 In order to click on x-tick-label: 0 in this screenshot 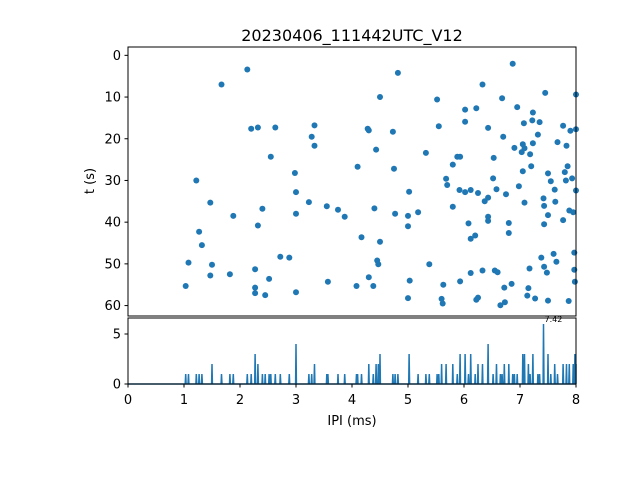, I will do `click(128, 400)`.